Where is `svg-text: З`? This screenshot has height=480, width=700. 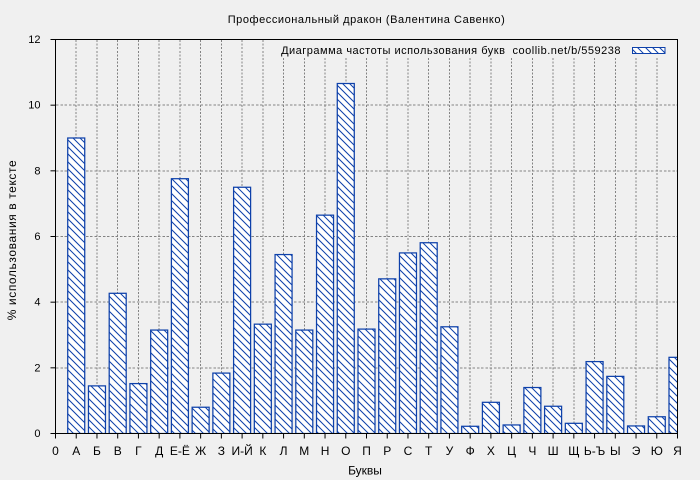 svg-text: З is located at coordinates (221, 451).